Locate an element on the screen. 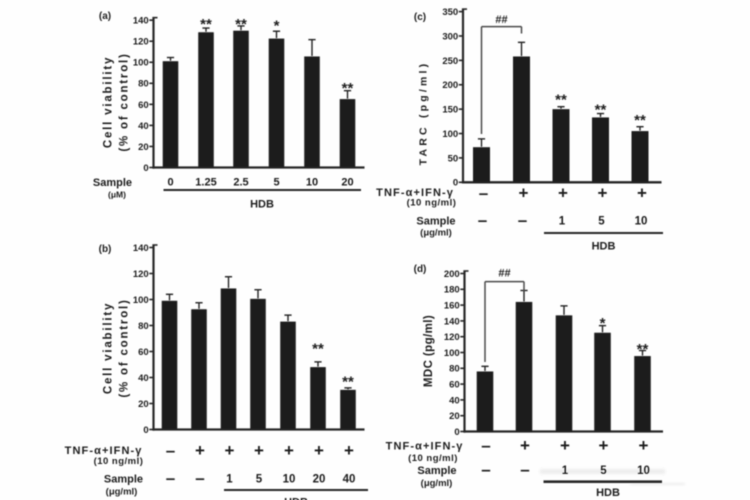 The image size is (750, 500). svg-text: (b) is located at coordinates (105, 249).